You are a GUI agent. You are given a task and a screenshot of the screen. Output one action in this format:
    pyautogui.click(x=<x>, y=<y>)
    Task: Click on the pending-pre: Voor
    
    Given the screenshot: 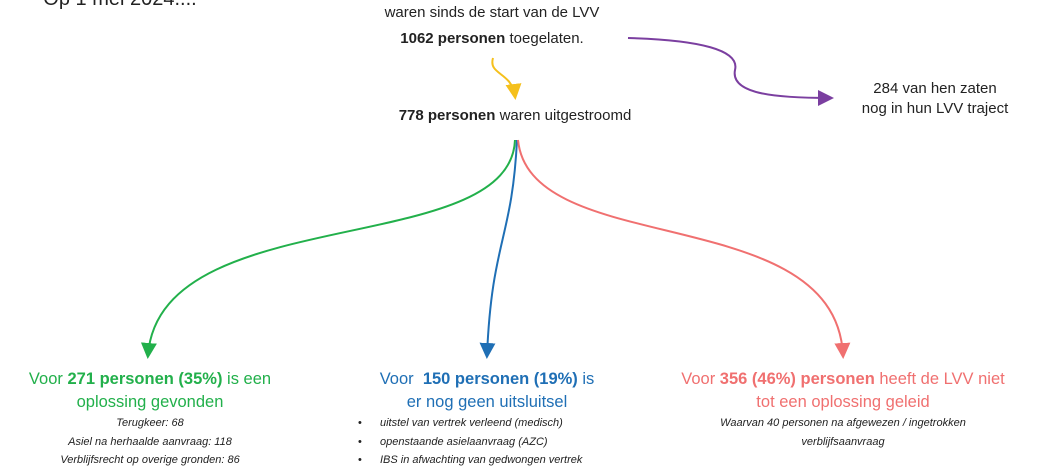 What is the action you would take?
    pyautogui.click(x=401, y=379)
    